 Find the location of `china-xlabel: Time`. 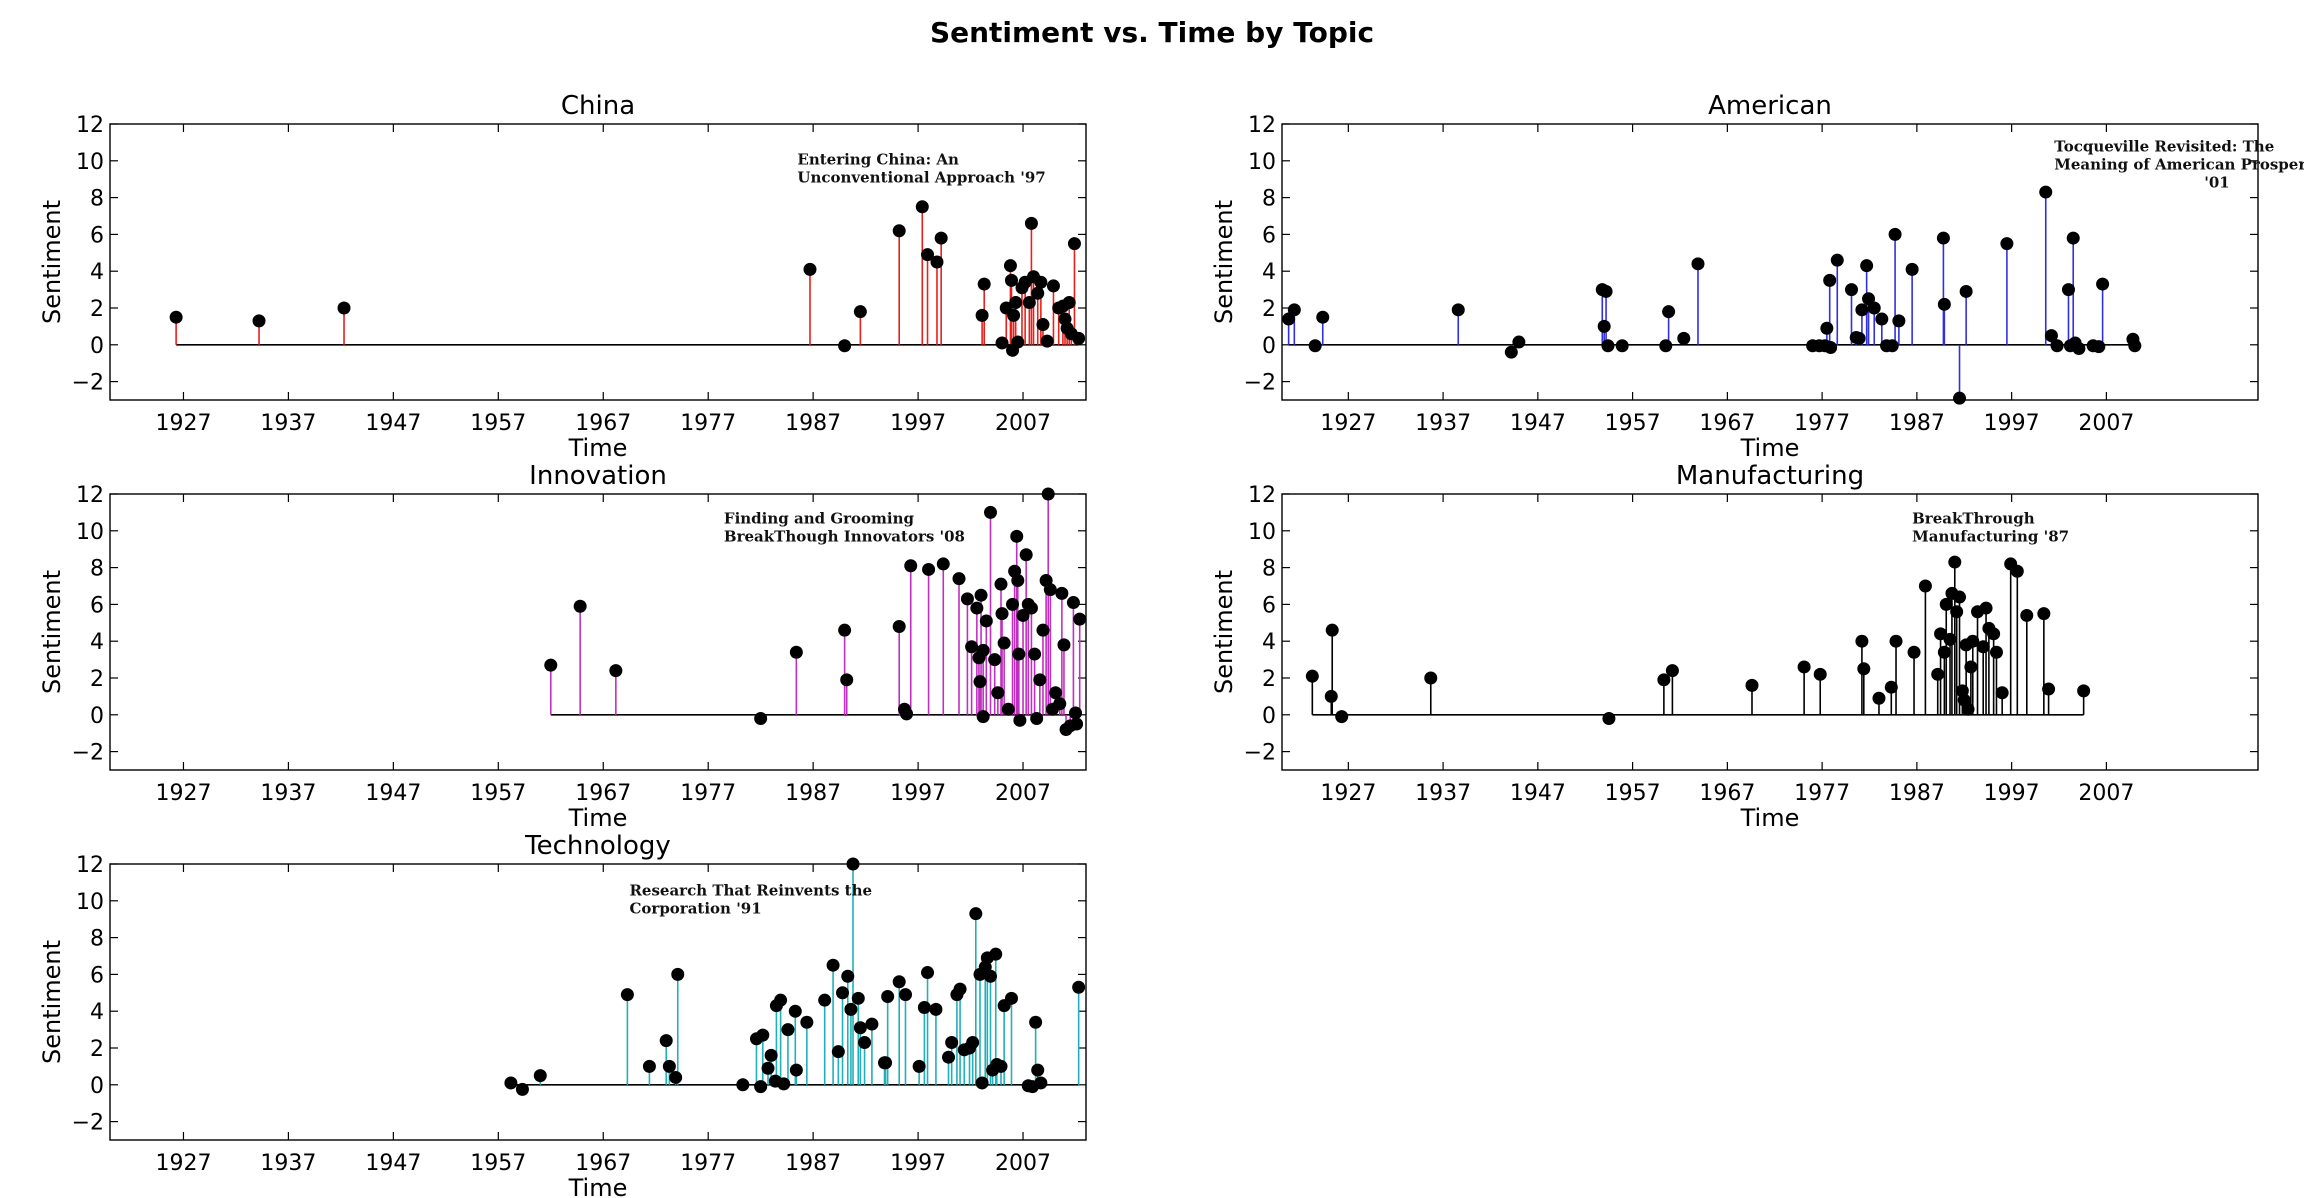

china-xlabel: Time is located at coordinates (598, 448).